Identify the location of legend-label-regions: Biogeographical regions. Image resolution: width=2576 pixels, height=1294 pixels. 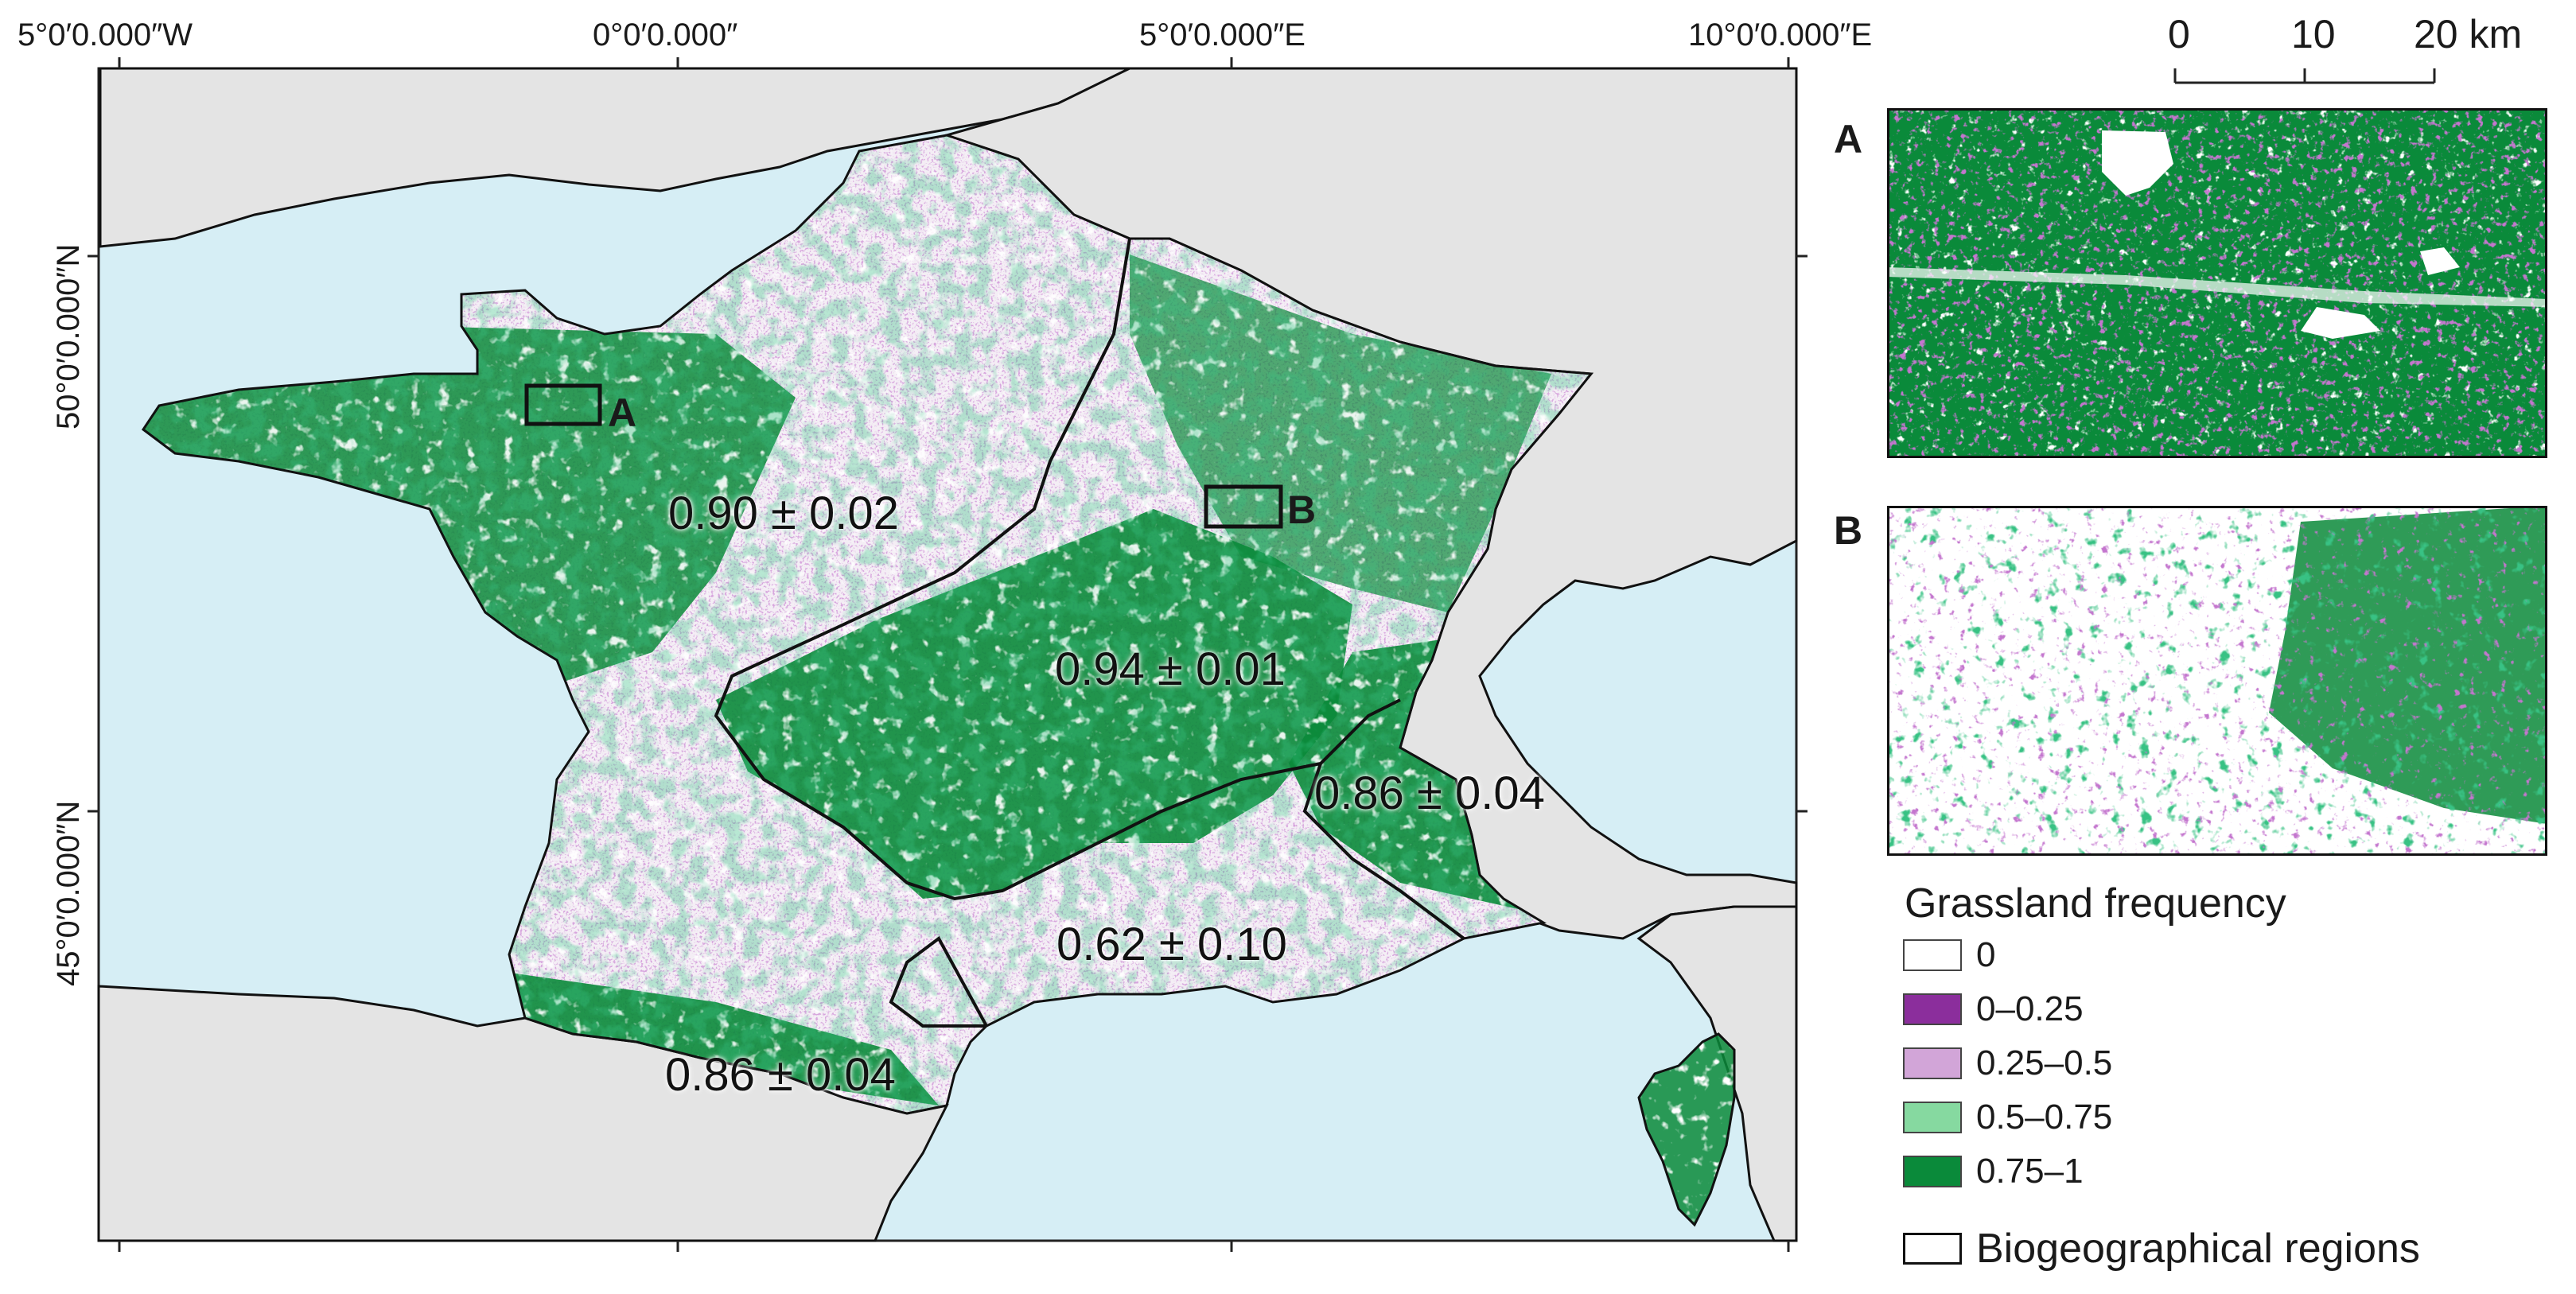
(2198, 1249).